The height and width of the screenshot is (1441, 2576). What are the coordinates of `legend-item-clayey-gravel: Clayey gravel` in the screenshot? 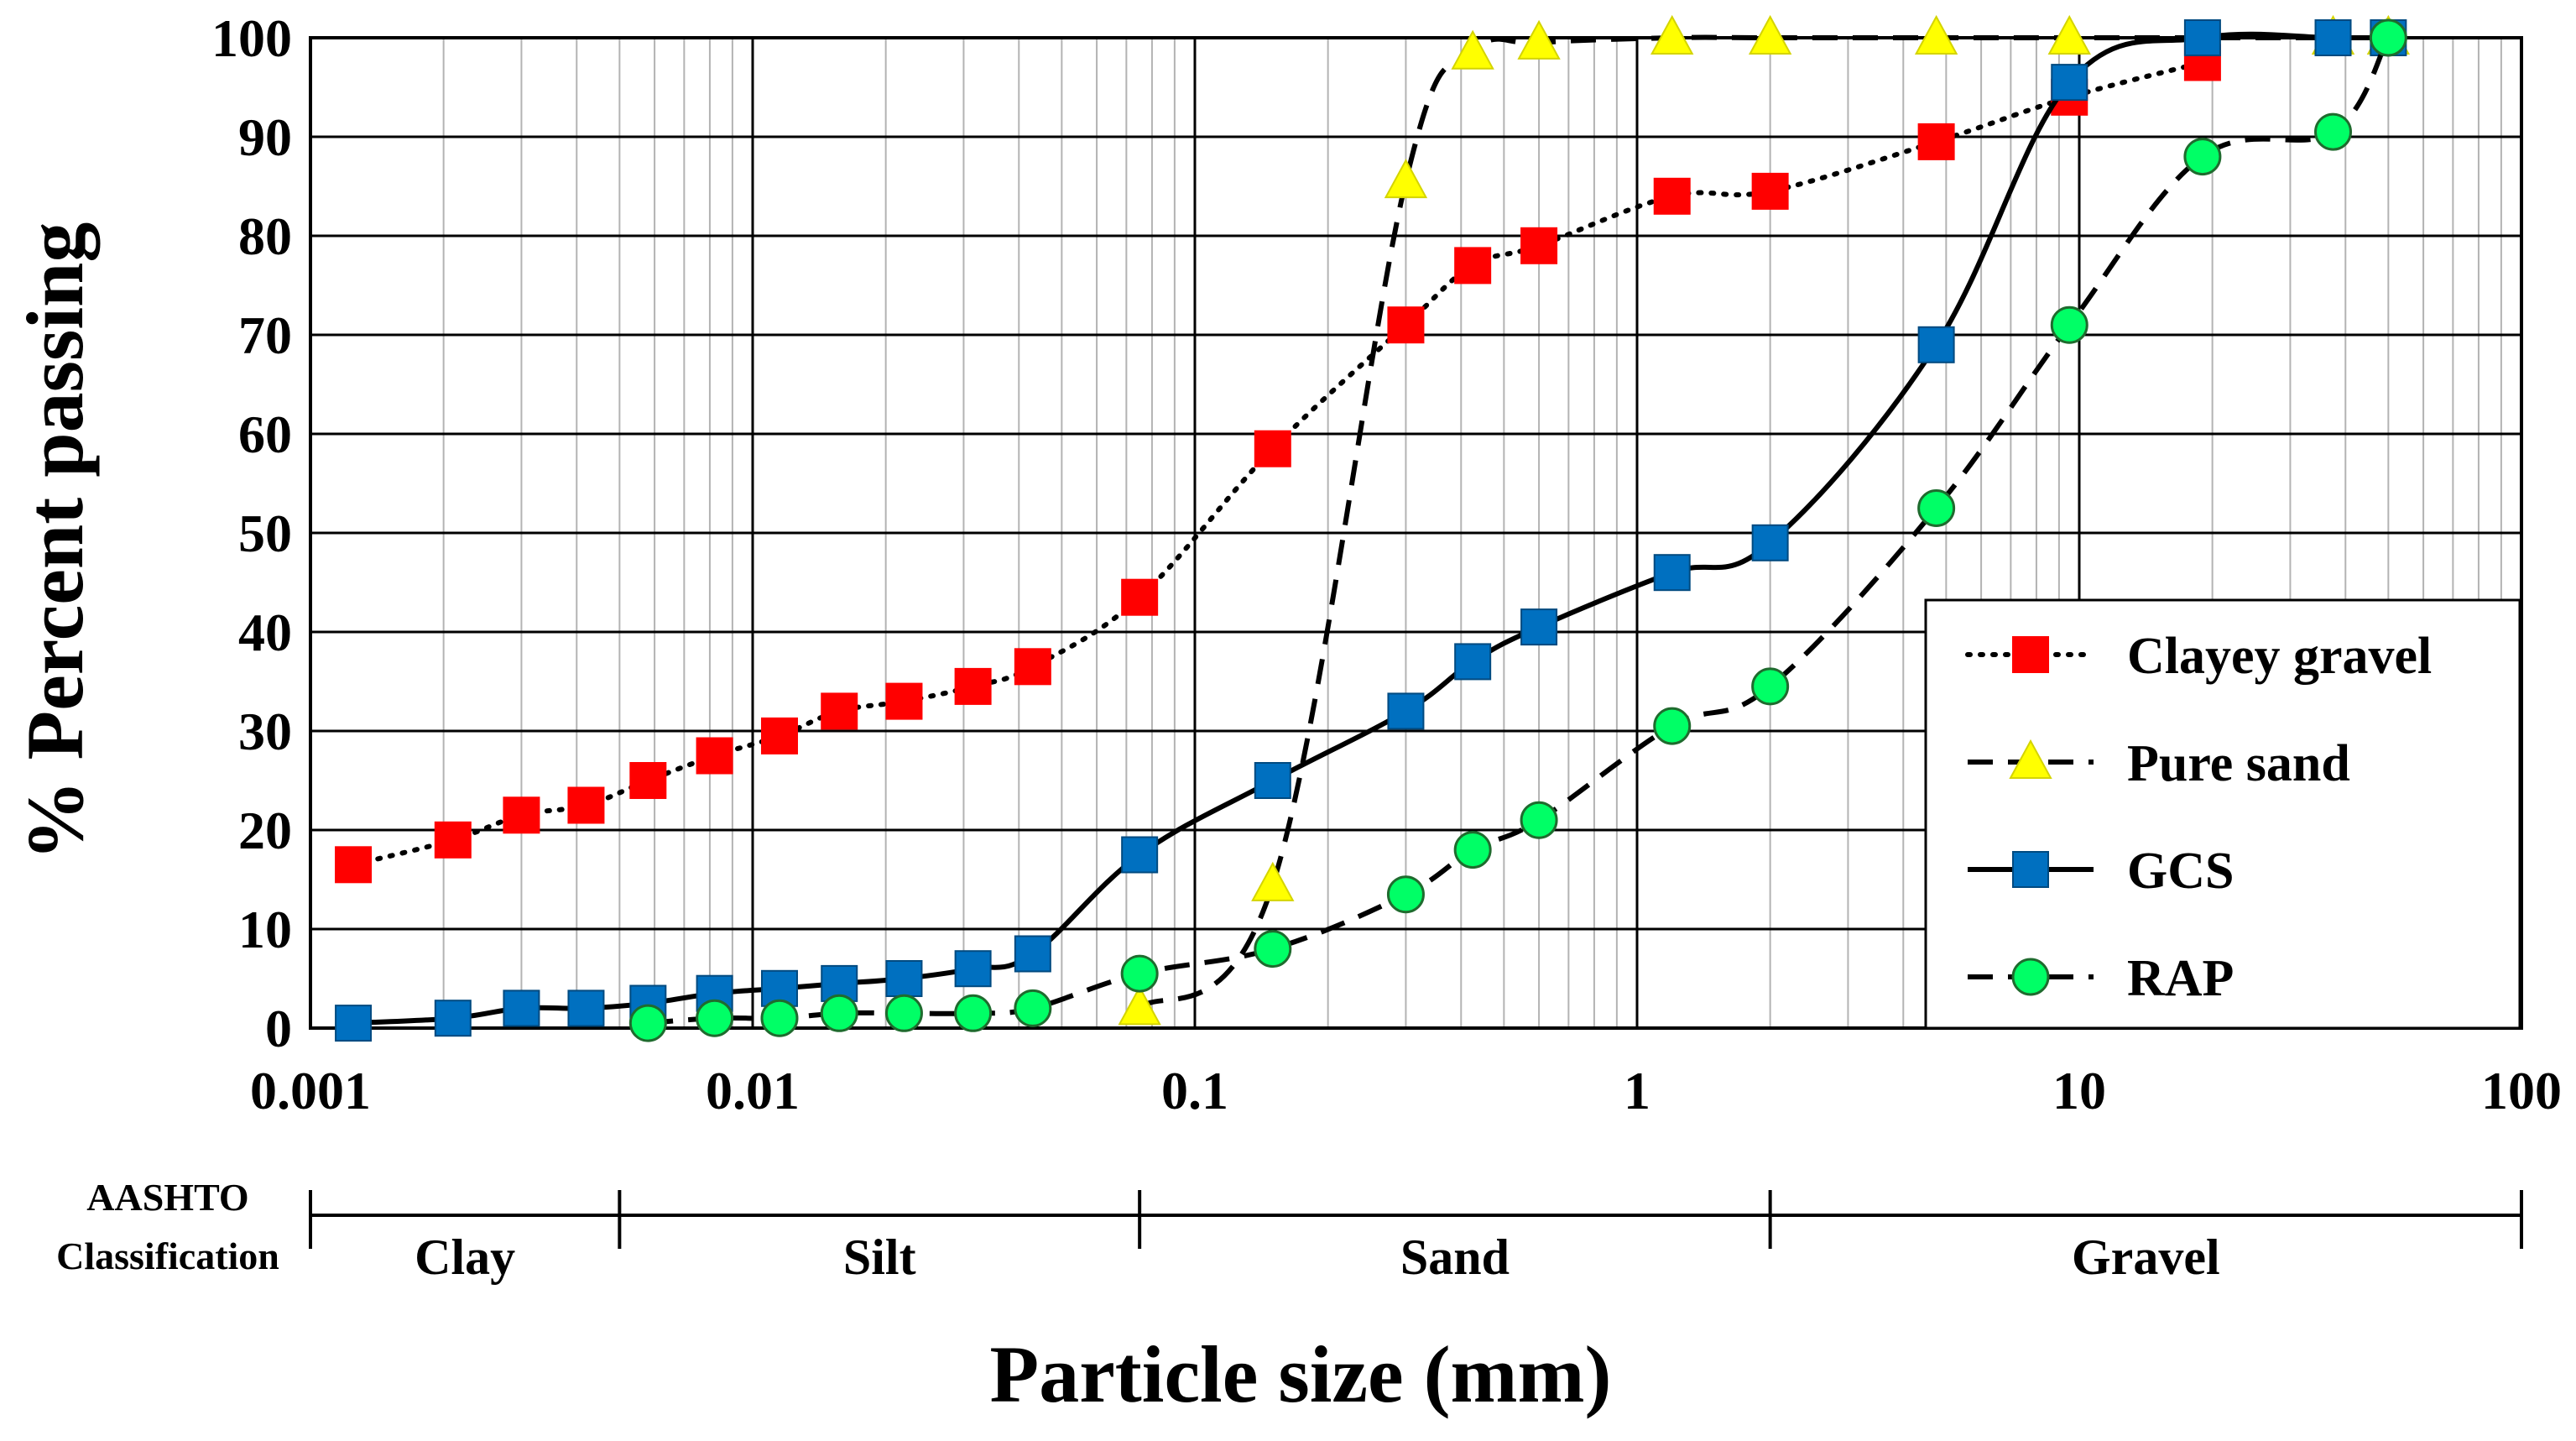 It's located at (2198, 656).